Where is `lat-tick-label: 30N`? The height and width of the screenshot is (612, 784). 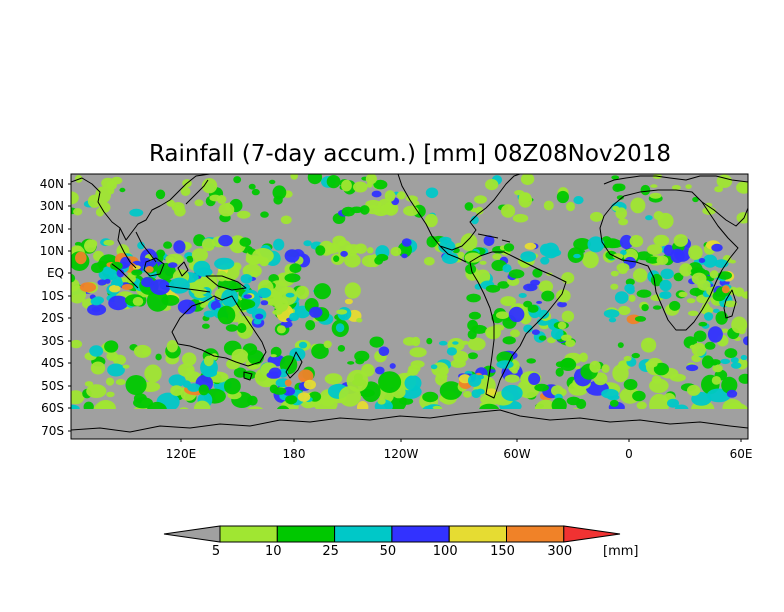 lat-tick-label: 30N is located at coordinates (52, 206).